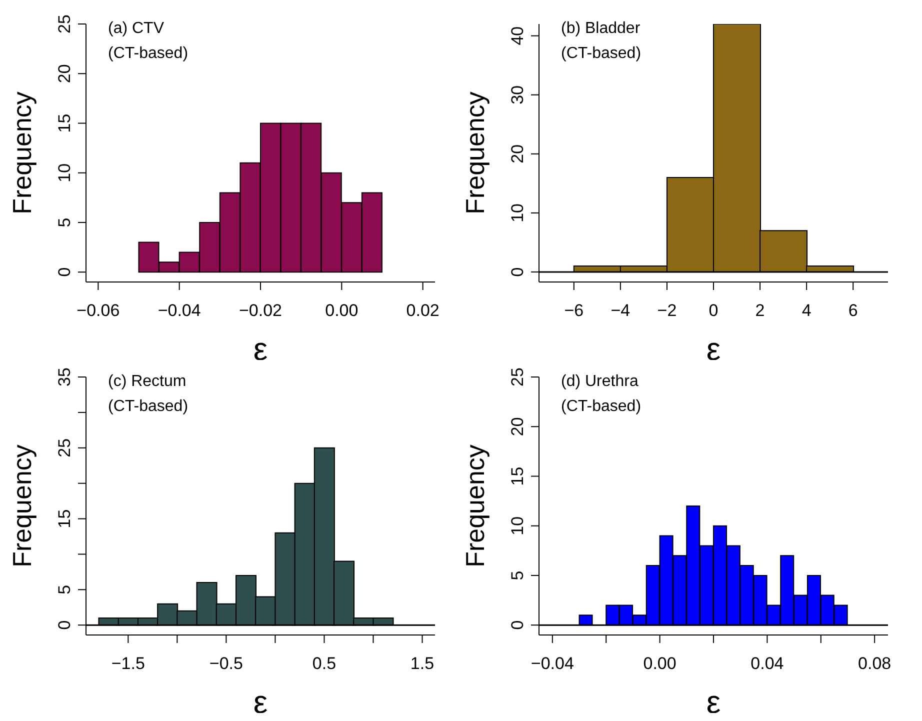 The image size is (922, 721). I want to click on x-tick-label: 0.04, so click(767, 663).